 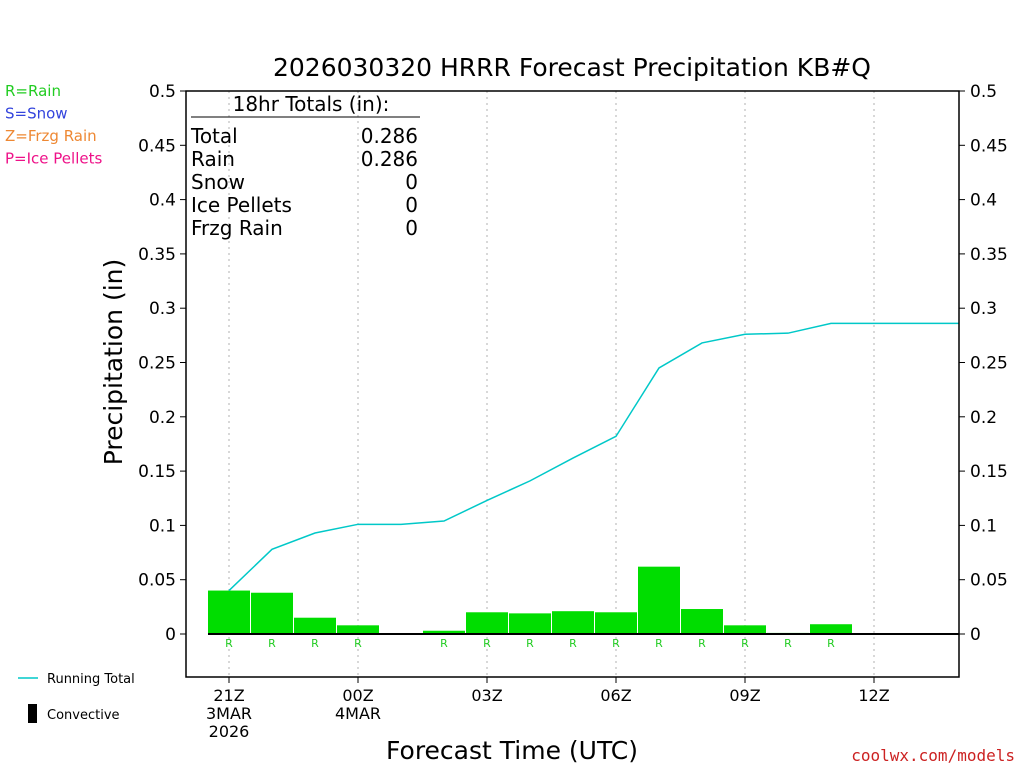 What do you see at coordinates (241, 205) in the screenshot?
I see `totals-row-label: Ice Pellets` at bounding box center [241, 205].